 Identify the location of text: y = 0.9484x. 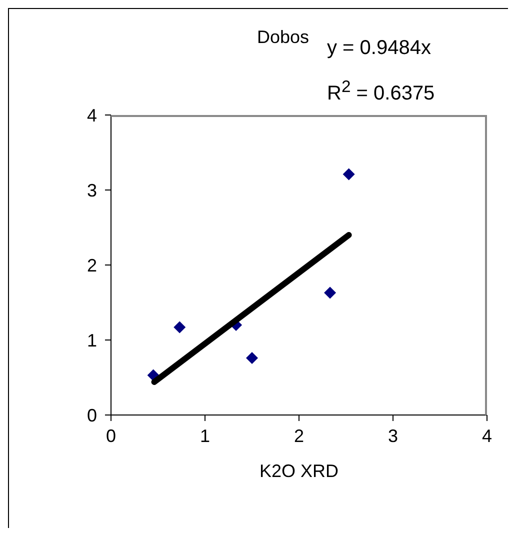
(379, 48).